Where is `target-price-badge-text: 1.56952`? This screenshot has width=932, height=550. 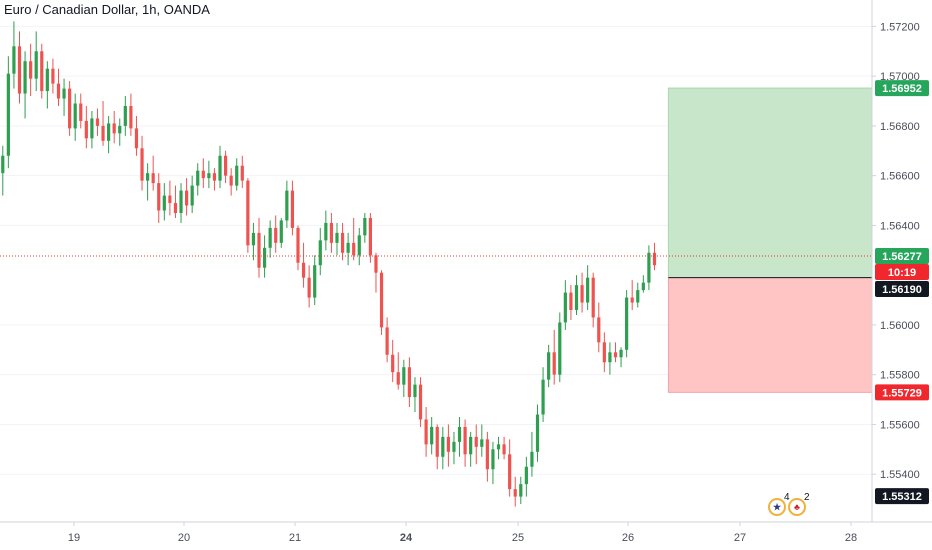 target-price-badge-text: 1.56952 is located at coordinates (902, 89).